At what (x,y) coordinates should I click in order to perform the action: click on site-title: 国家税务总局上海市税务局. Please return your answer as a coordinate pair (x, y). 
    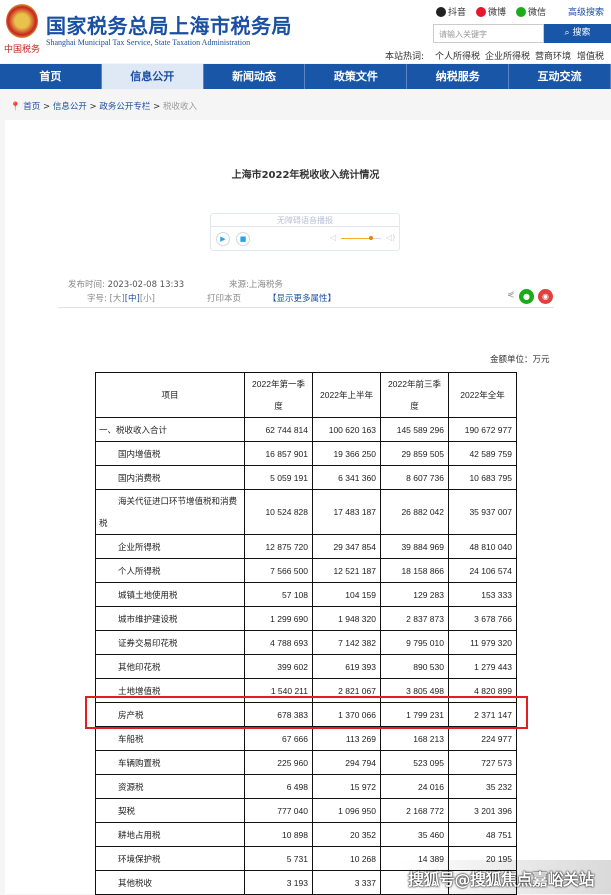
    Looking at the image, I should click on (169, 26).